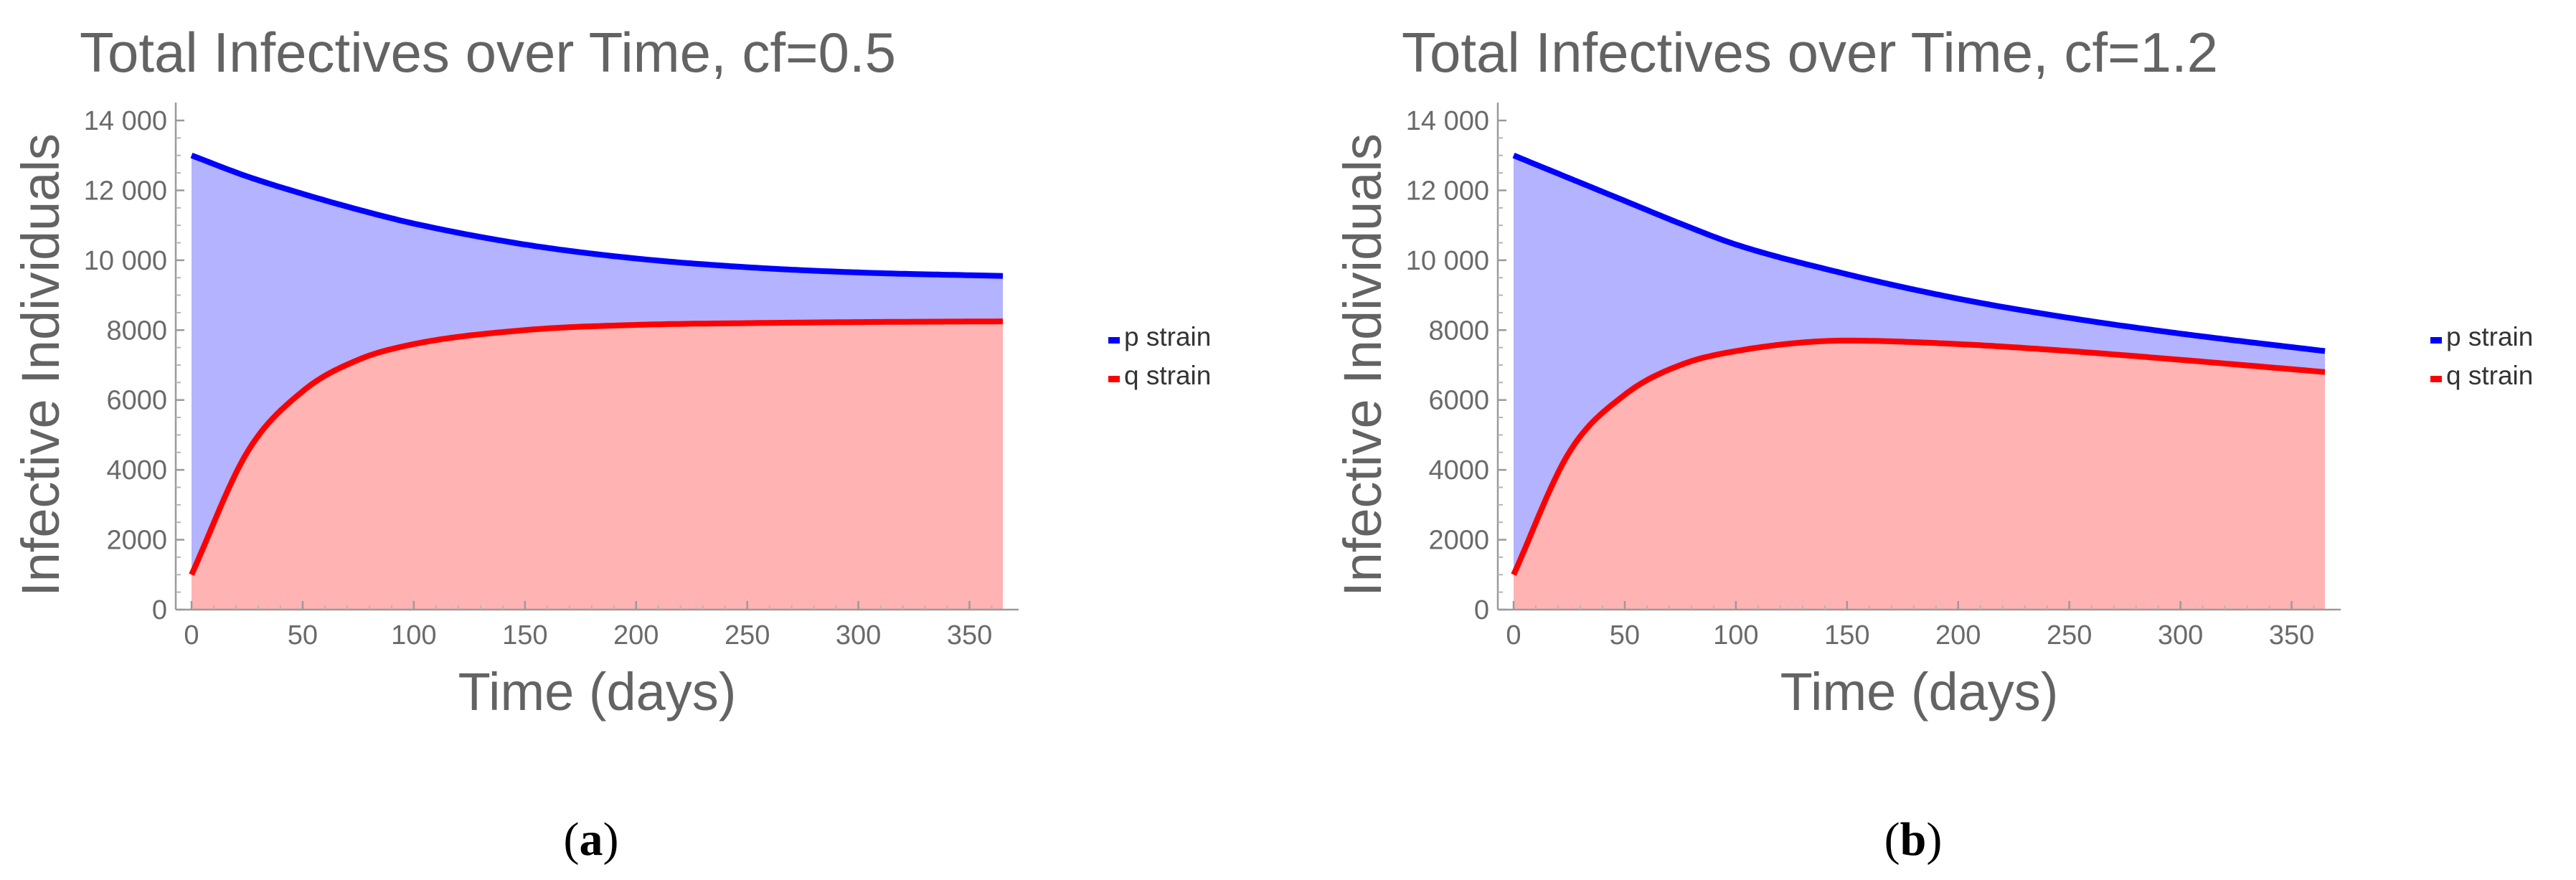  Describe the element at coordinates (1810, 52) in the screenshot. I see `chart-title: Total Infectives over Time, cf=1.2` at that location.